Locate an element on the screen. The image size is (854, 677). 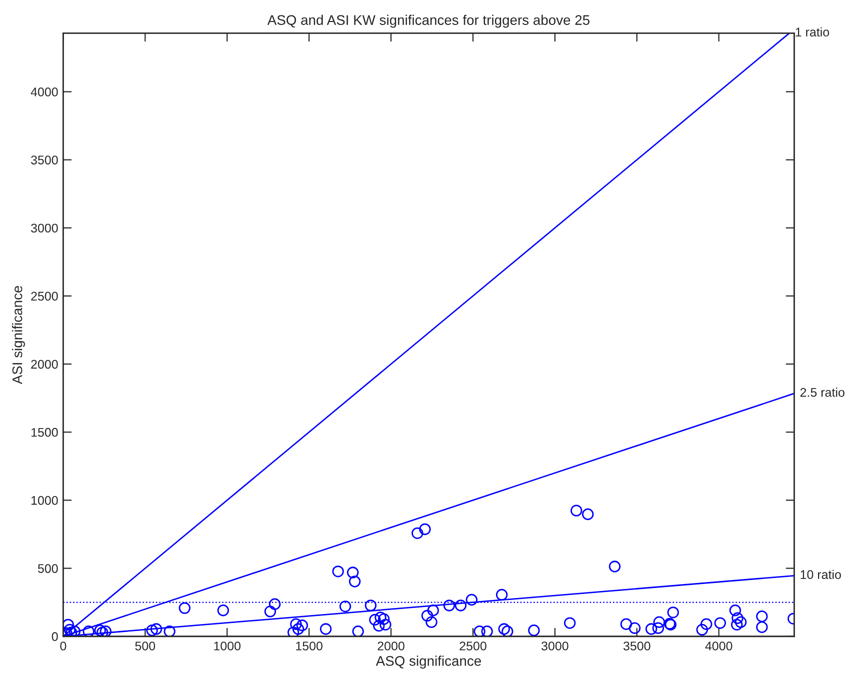
series-label: 1 ratio is located at coordinates (813, 32).